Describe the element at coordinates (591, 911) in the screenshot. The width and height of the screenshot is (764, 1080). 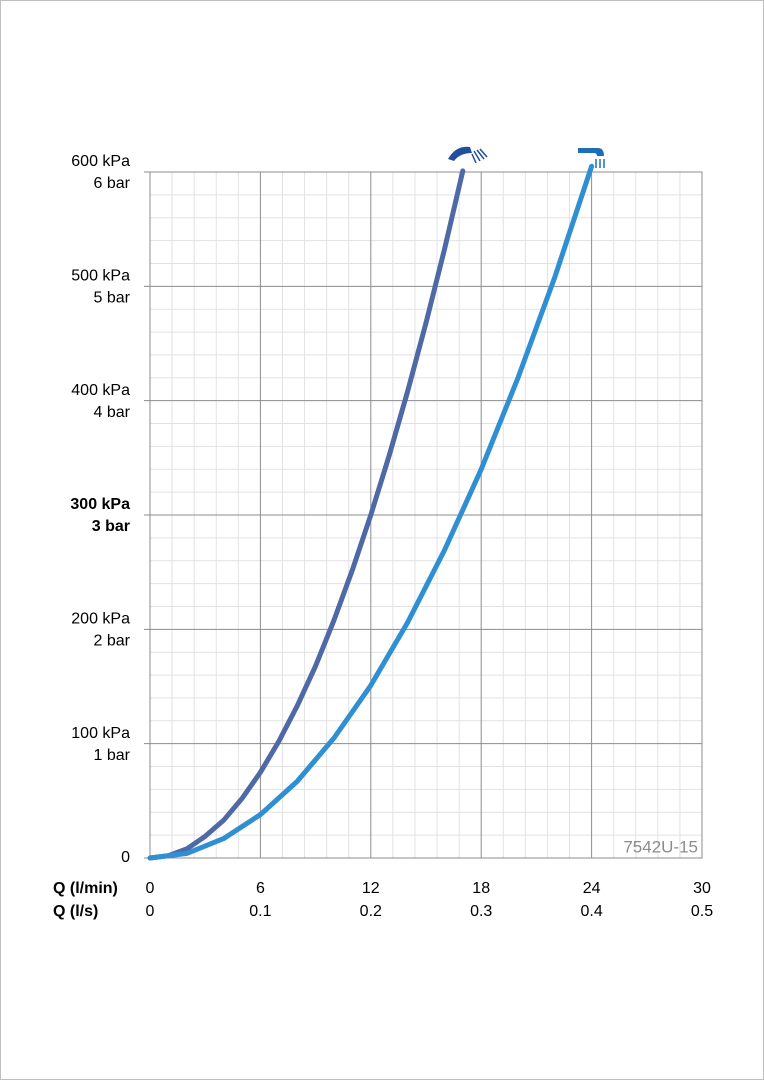
I see `x2-tick-label: 0.4` at that location.